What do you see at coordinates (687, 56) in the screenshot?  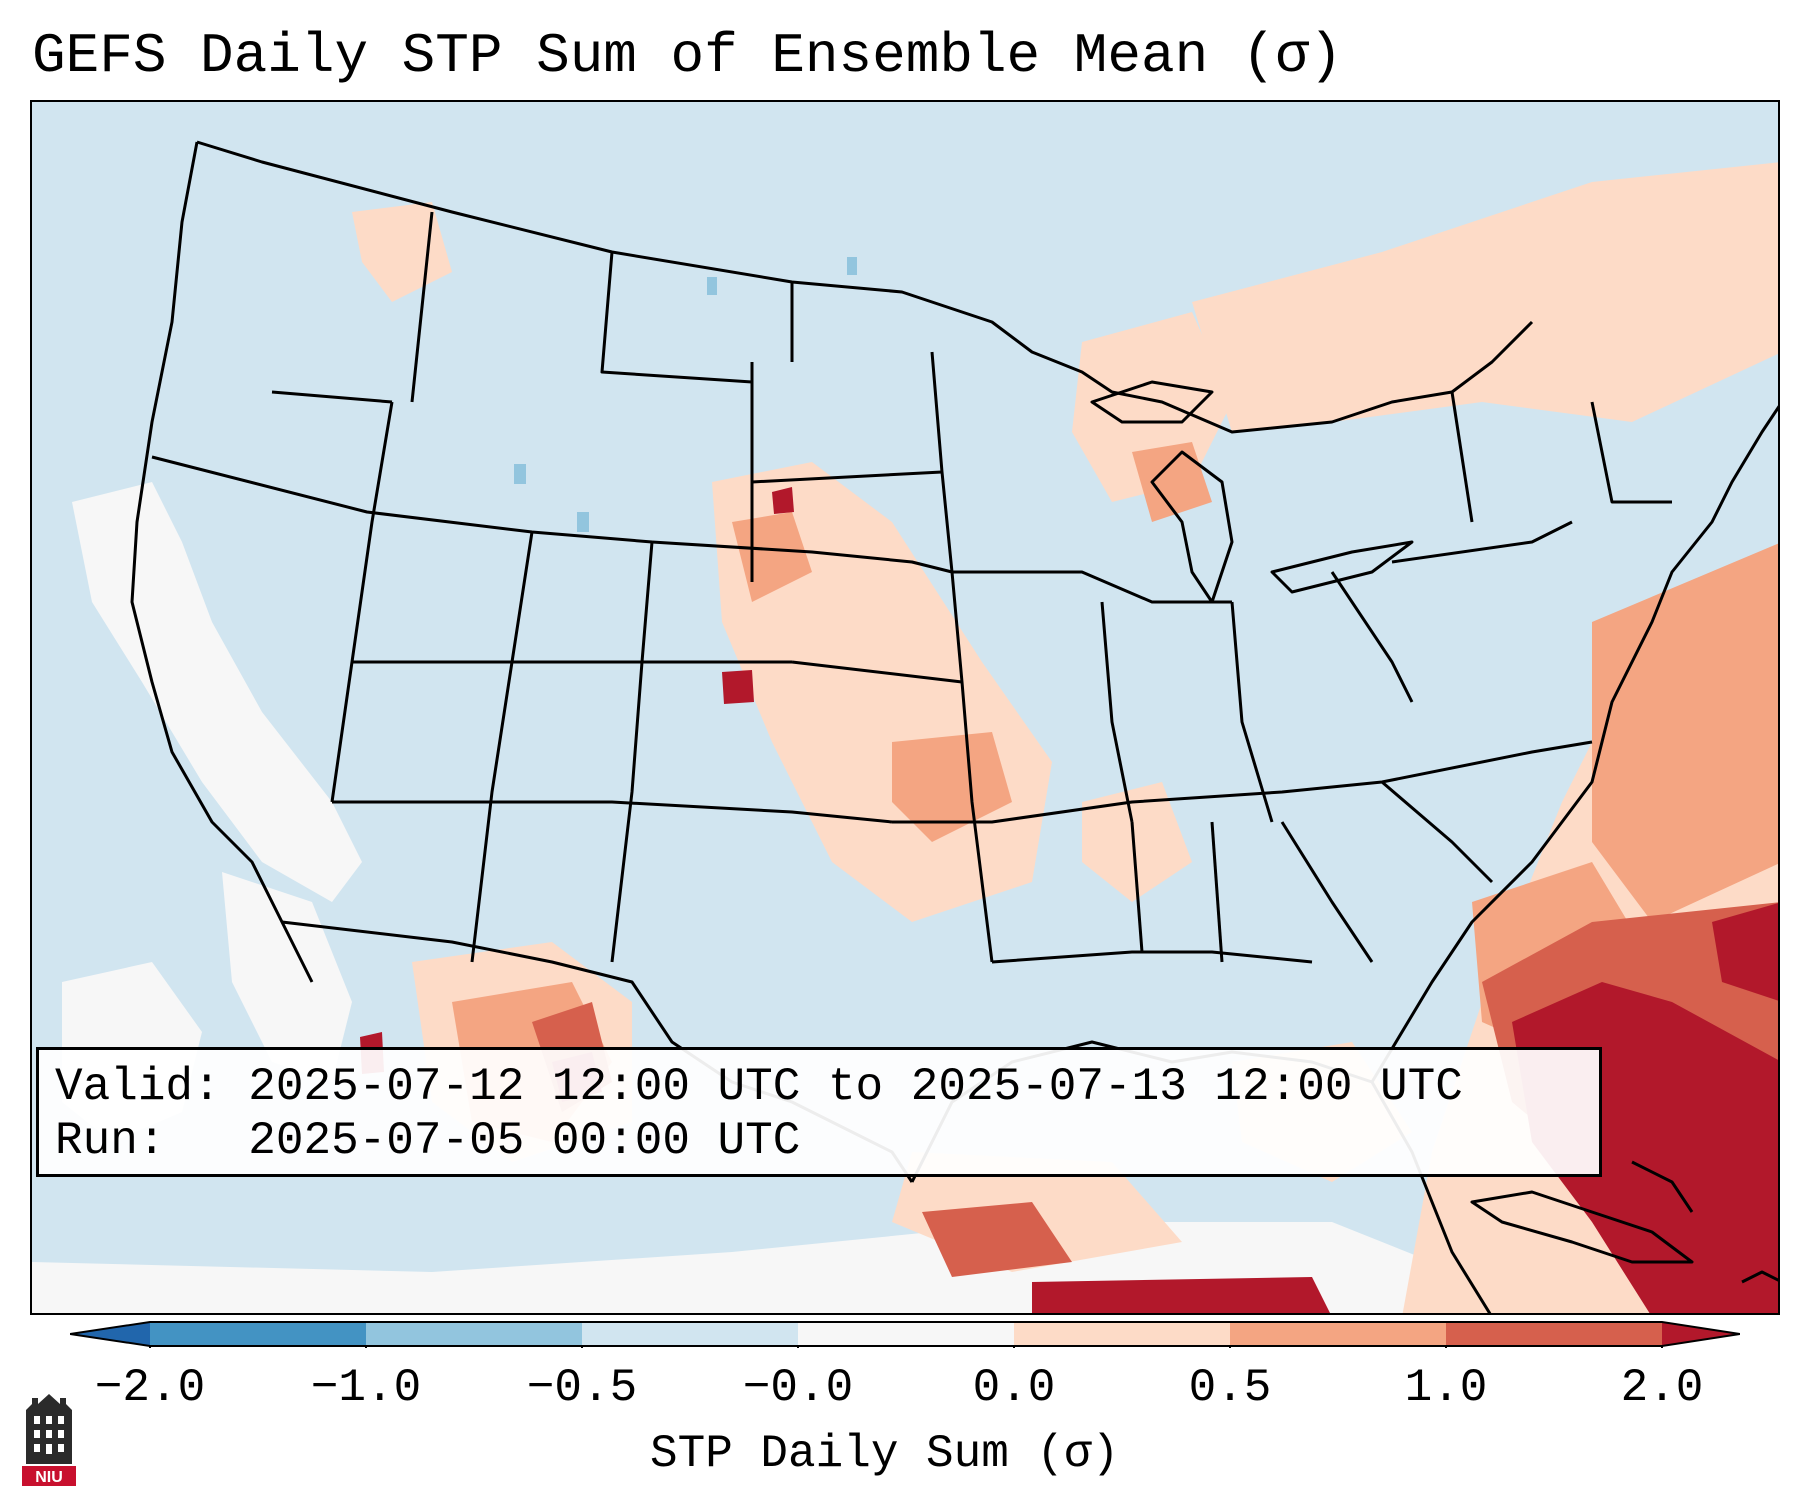 I see `map-title: GEFS Daily STP Sum of Ensemble Mean (σ)` at bounding box center [687, 56].